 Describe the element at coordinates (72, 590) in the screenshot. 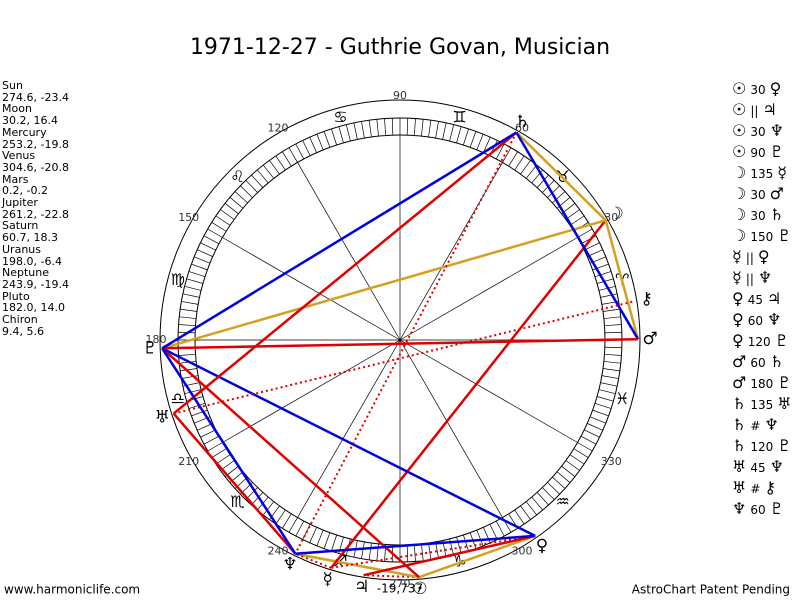

I see `footer-left: www.harmoniclife.com` at that location.